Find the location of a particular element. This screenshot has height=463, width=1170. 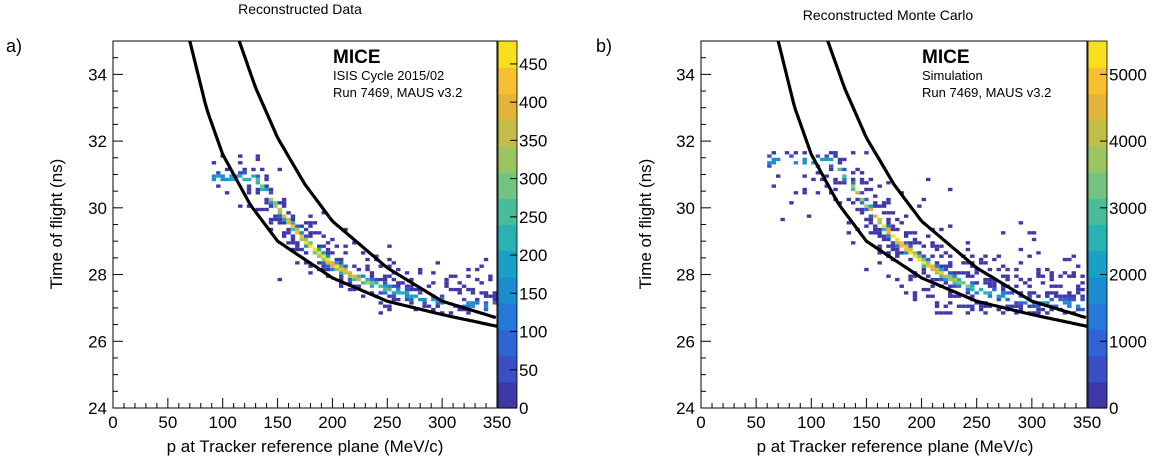

panel-a-label: a) is located at coordinates (14, 46).